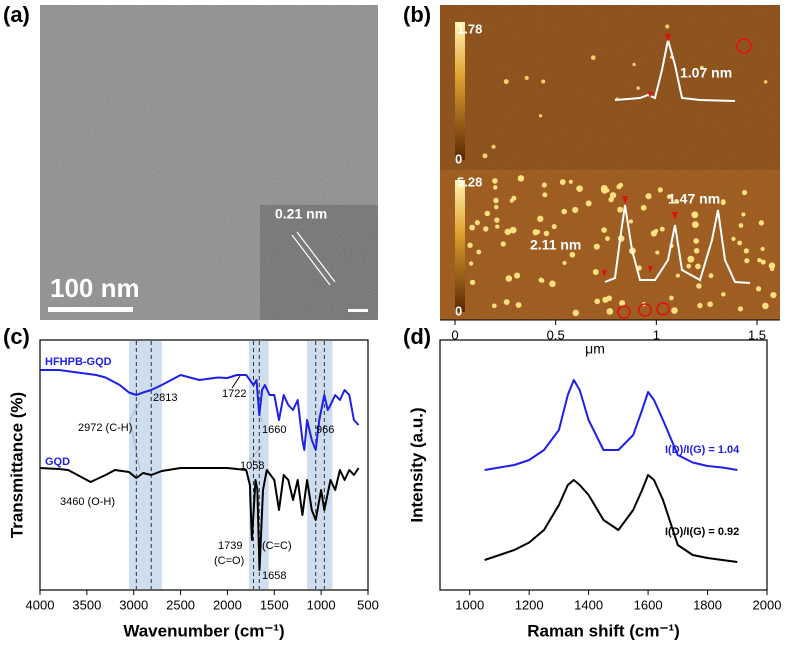 The image size is (787, 646). What do you see at coordinates (16, 336) in the screenshot?
I see `panel-label: (c)` at bounding box center [16, 336].